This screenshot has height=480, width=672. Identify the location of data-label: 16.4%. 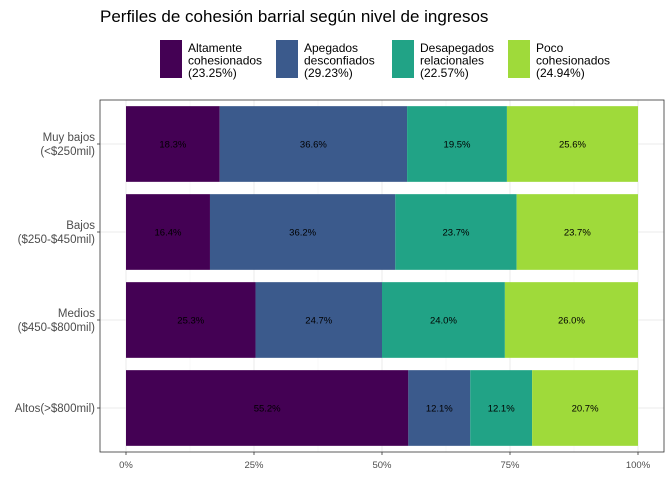
(168, 233).